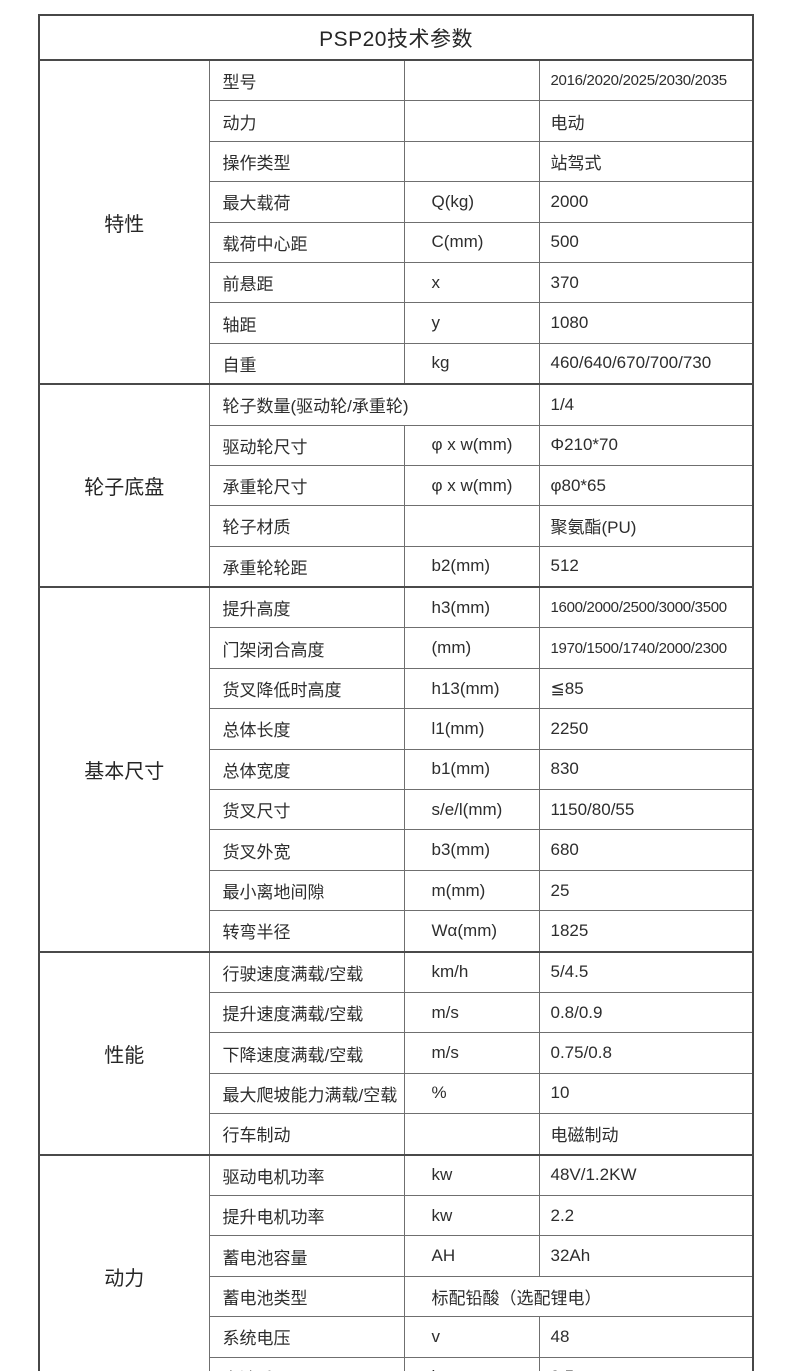  Describe the element at coordinates (306, 323) in the screenshot. I see `param-cell: 轴距` at that location.